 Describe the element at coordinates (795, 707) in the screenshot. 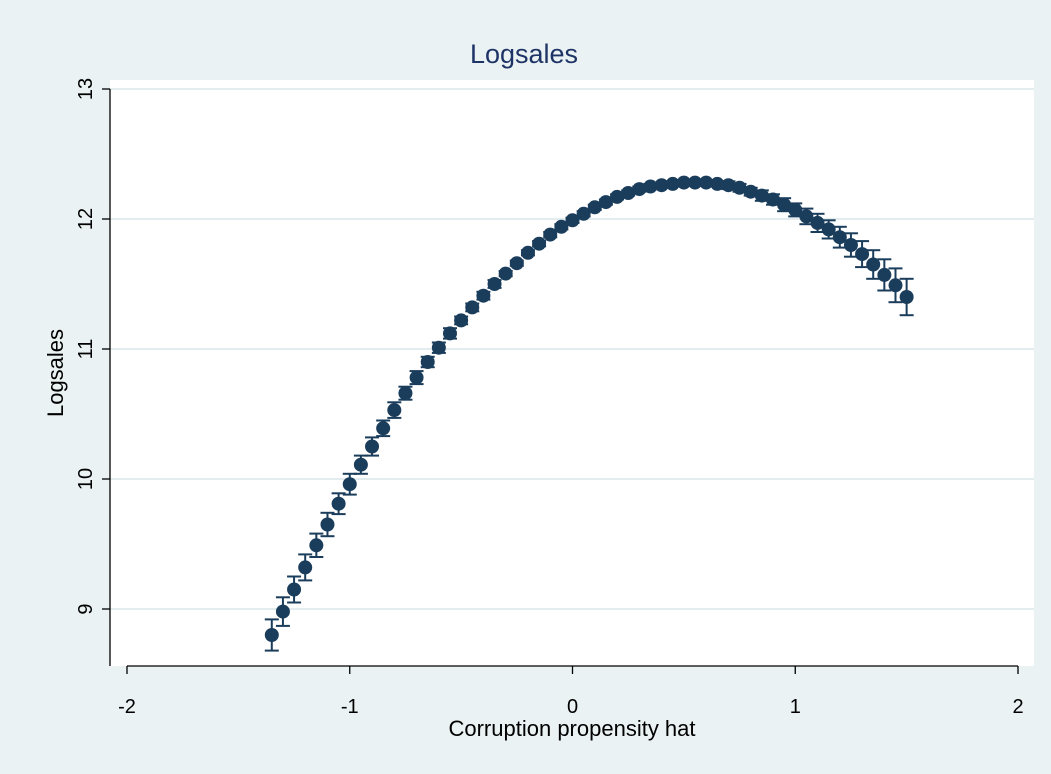

I see `x-tick-label: 1` at that location.